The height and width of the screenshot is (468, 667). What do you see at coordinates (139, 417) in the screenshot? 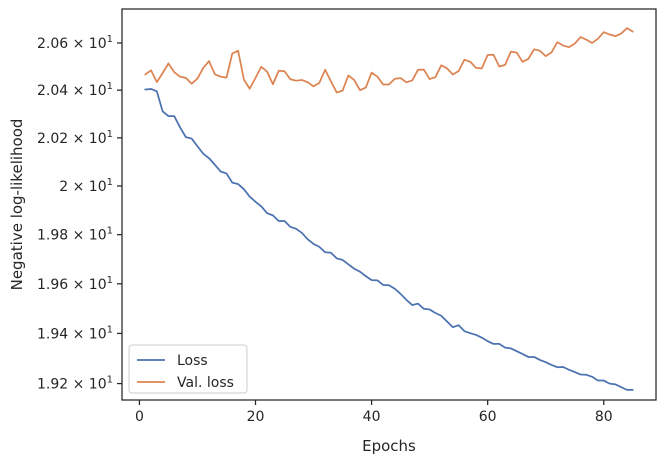
I see `x-tick-label: 0` at bounding box center [139, 417].